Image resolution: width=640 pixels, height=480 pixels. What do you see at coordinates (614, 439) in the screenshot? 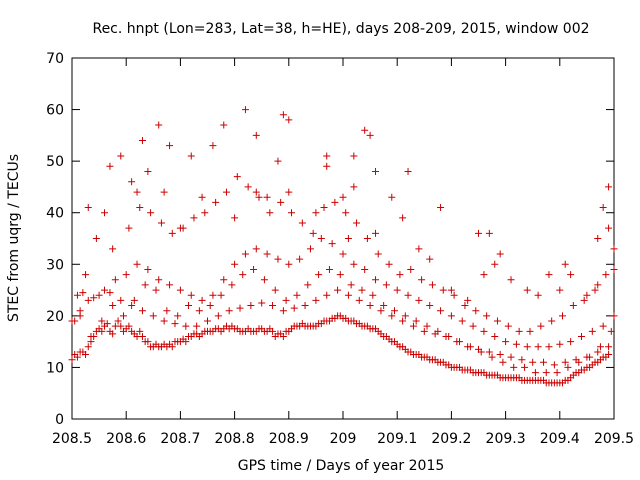
I see `x-tick-label: 209.5` at bounding box center [614, 439].